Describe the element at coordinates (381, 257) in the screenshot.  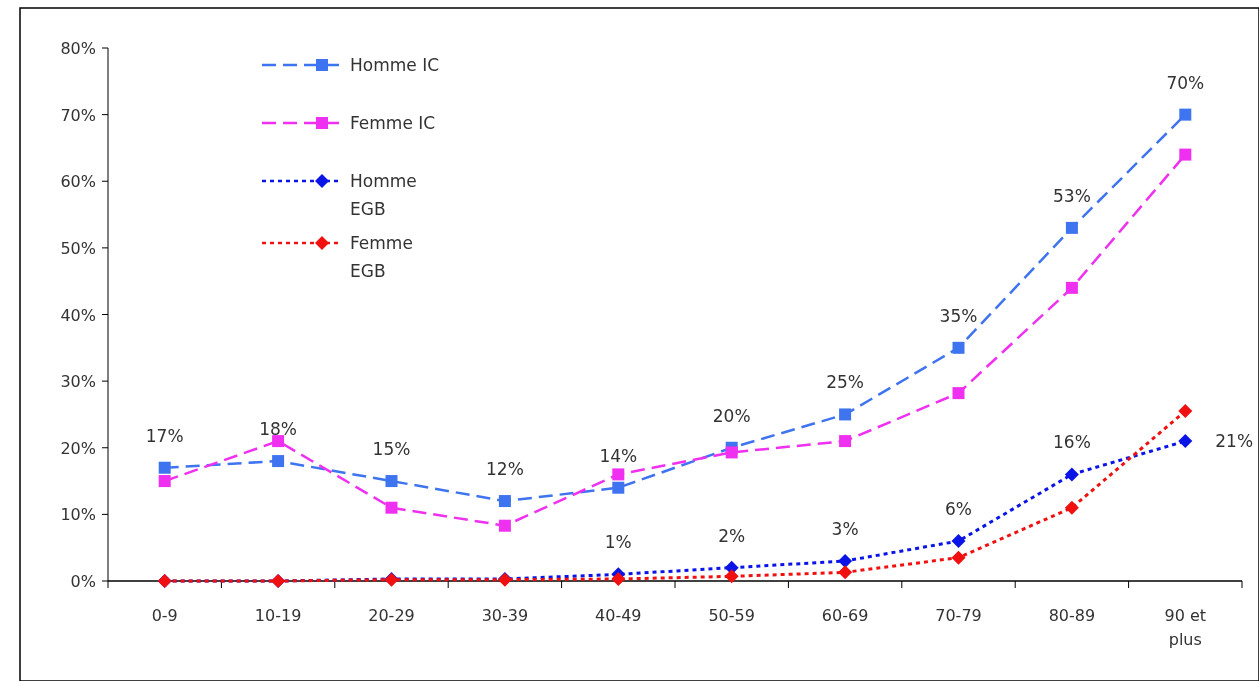
I see `legend-label: Femme EGB` at that location.